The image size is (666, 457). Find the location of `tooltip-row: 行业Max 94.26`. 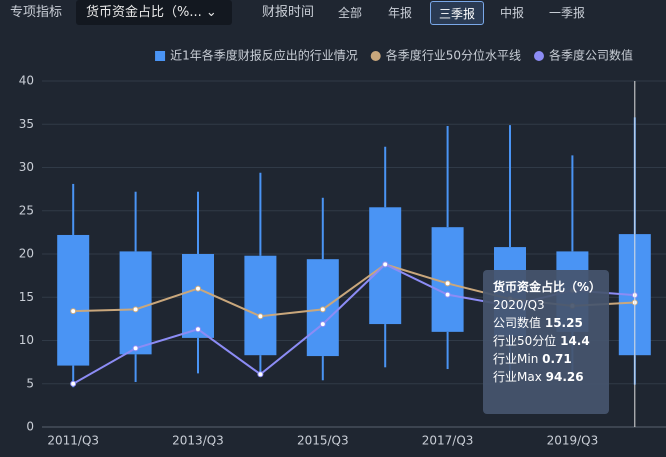

tooltip-row: 行业Max 94.26 is located at coordinates (546, 377).